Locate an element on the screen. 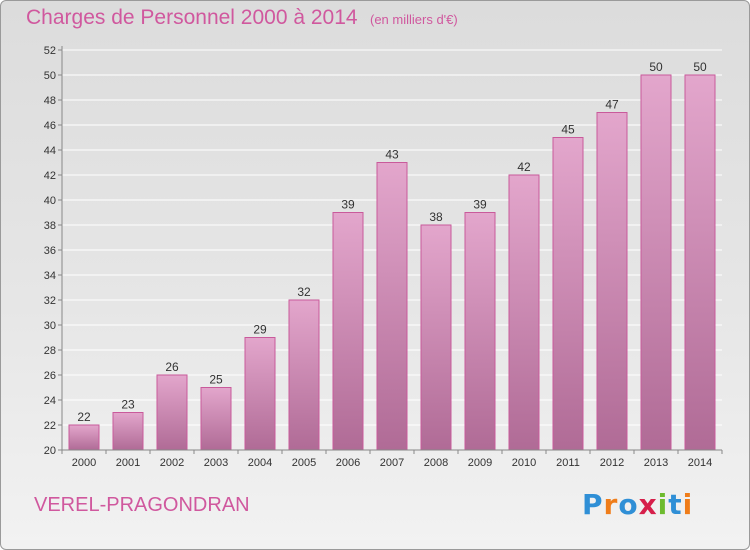  x-tick-label: 2004 is located at coordinates (260, 463).